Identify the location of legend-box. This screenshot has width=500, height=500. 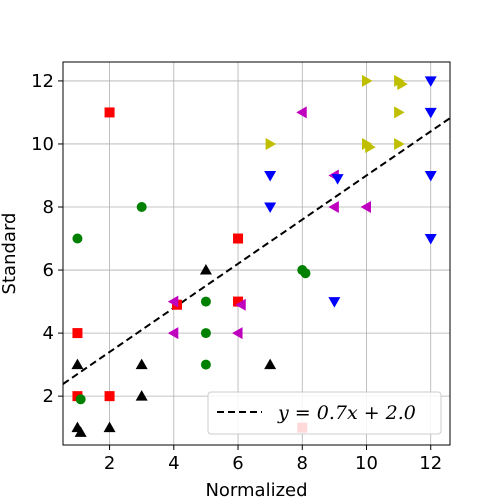
(324, 413).